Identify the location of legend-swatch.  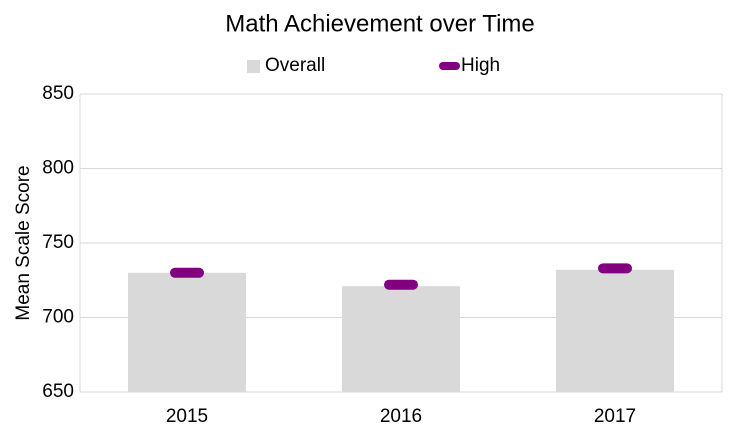
(253, 66).